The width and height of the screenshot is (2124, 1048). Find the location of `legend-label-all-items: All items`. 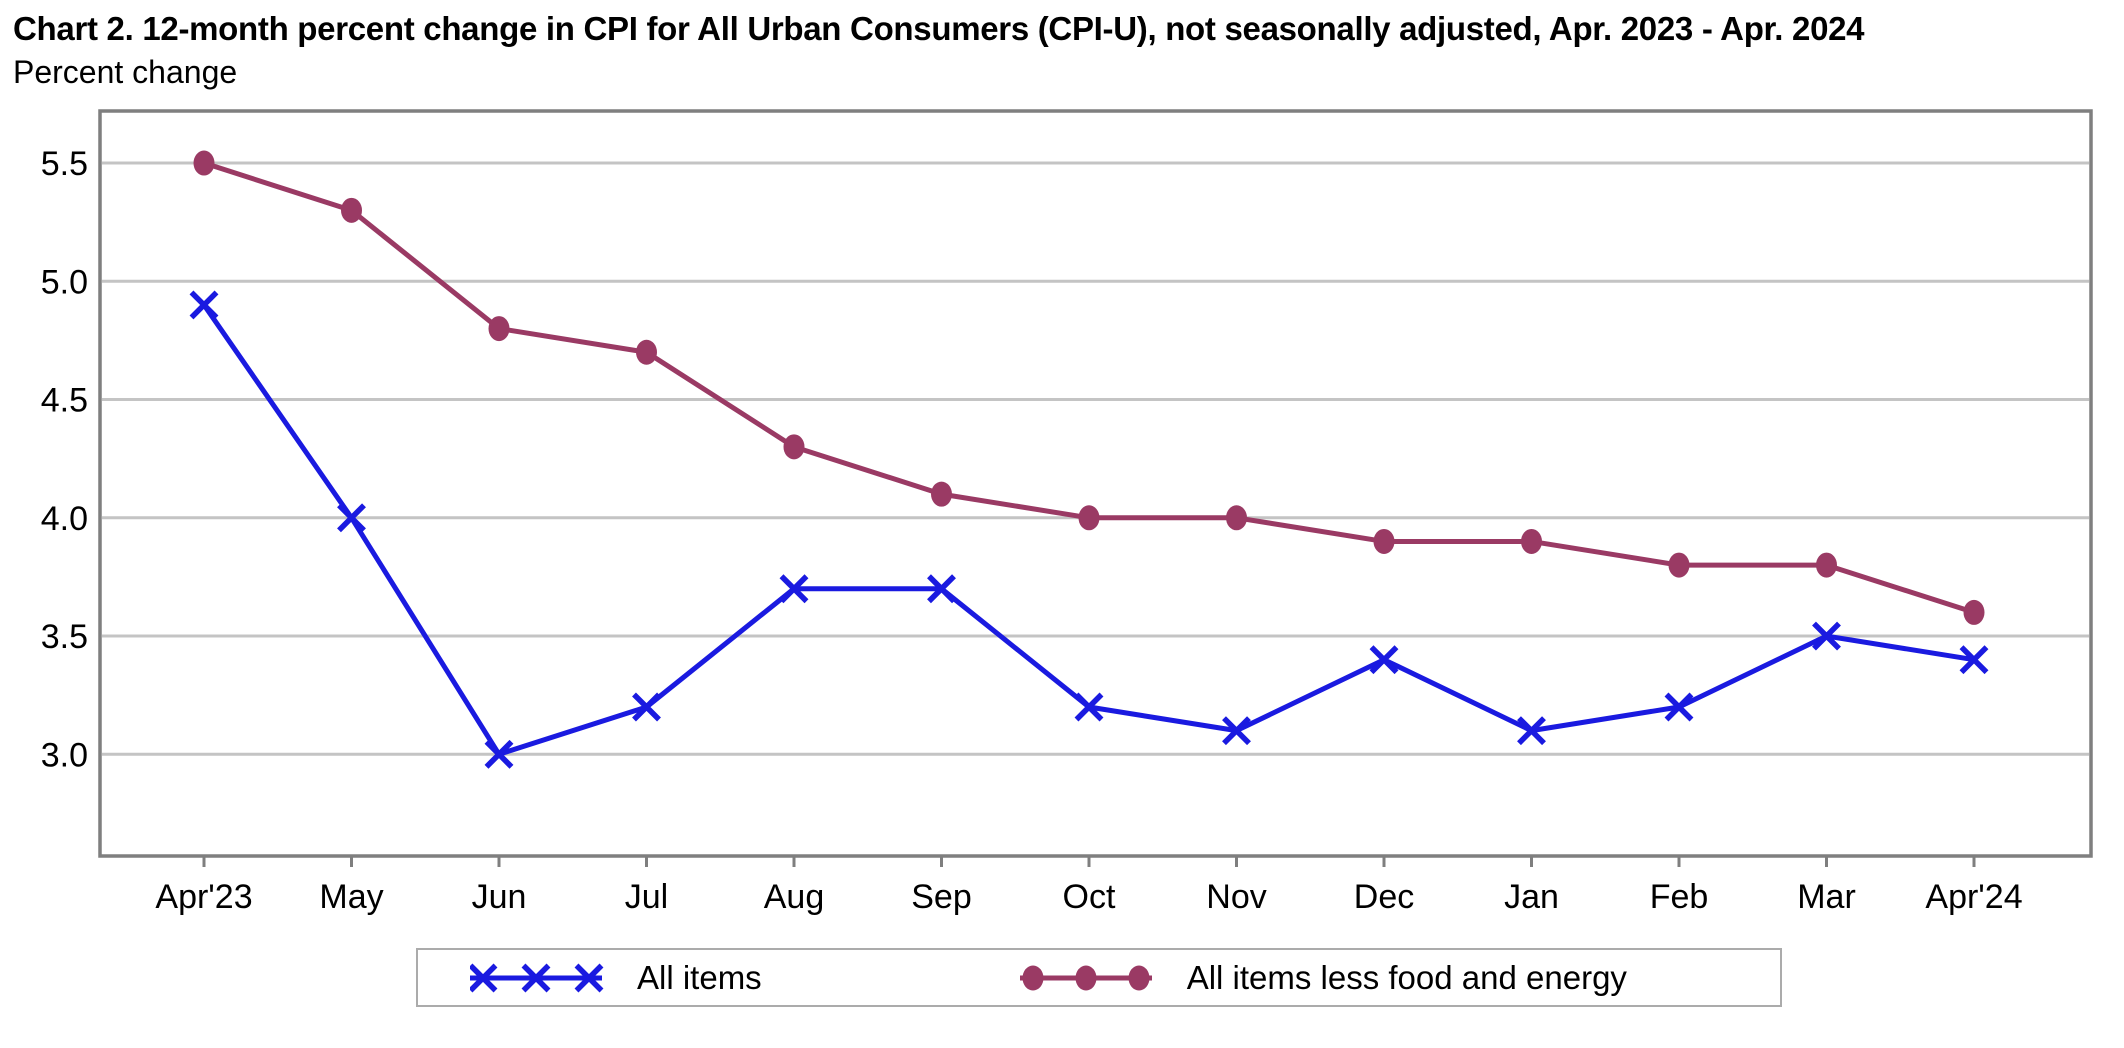

legend-label-all-items: All items is located at coordinates (699, 977).